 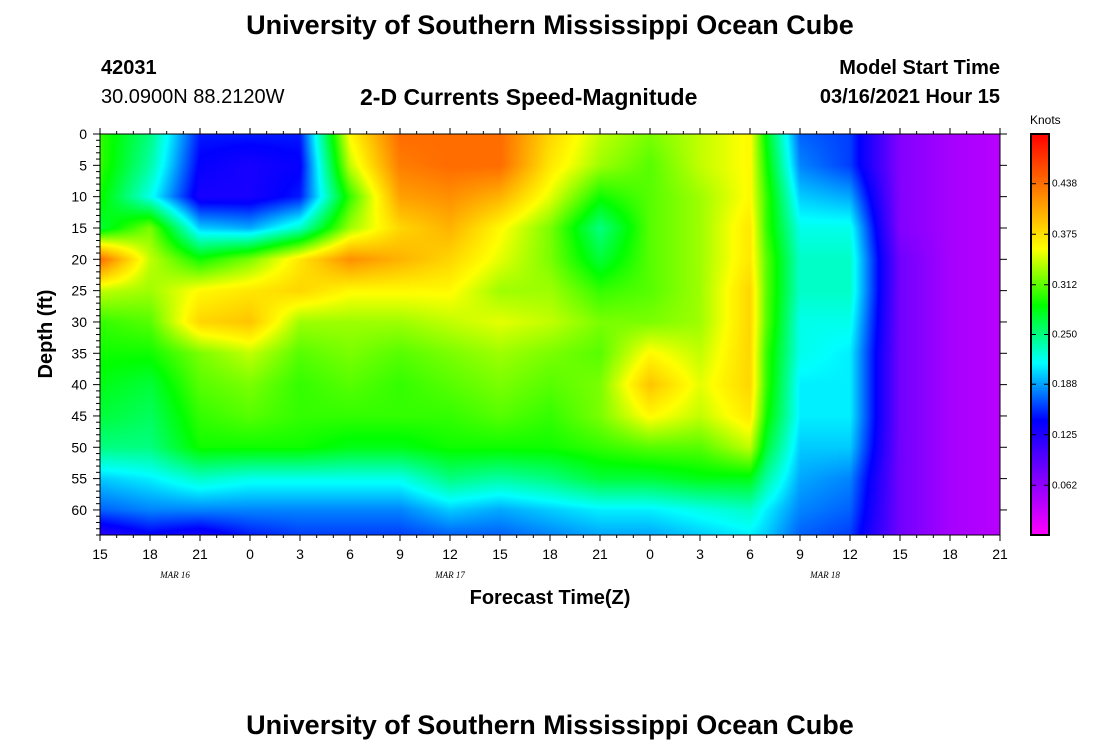 I want to click on colorbar-tick-label: 0.438, so click(x=1064, y=184).